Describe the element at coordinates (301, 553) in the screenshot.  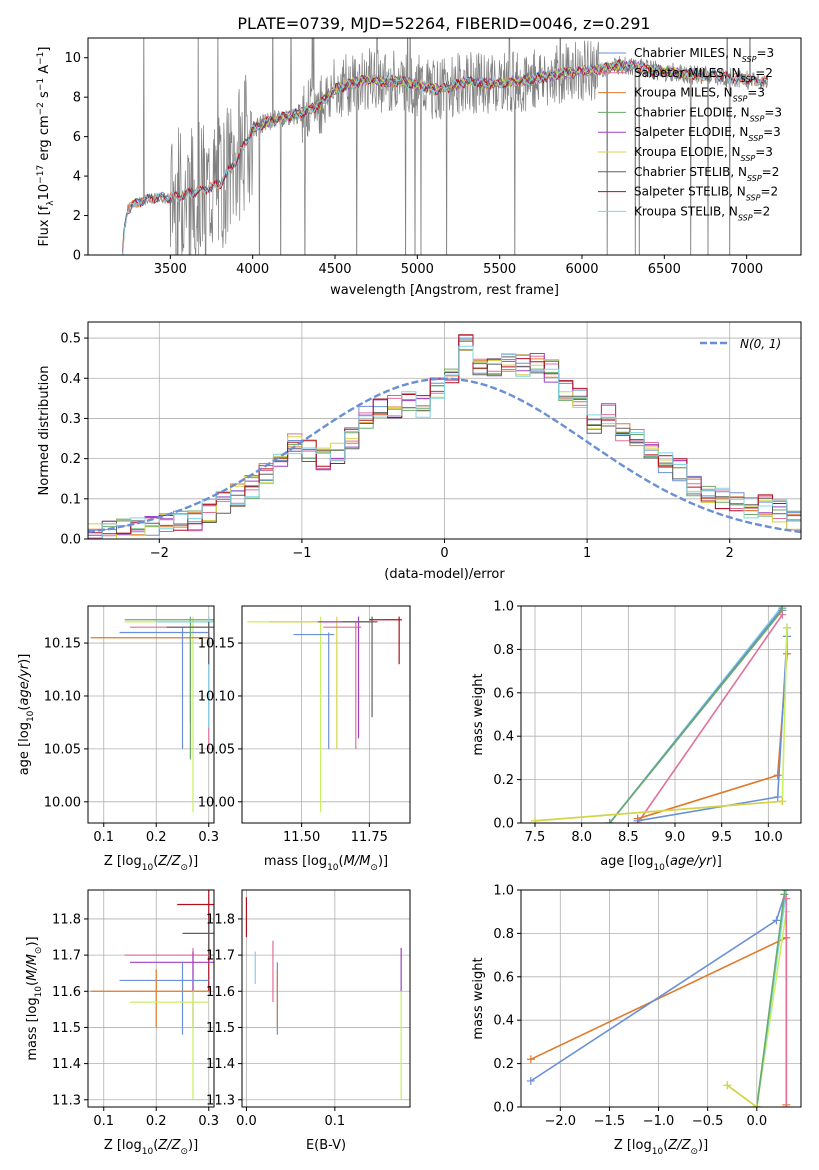
I see `x-tick-label: −1` at that location.